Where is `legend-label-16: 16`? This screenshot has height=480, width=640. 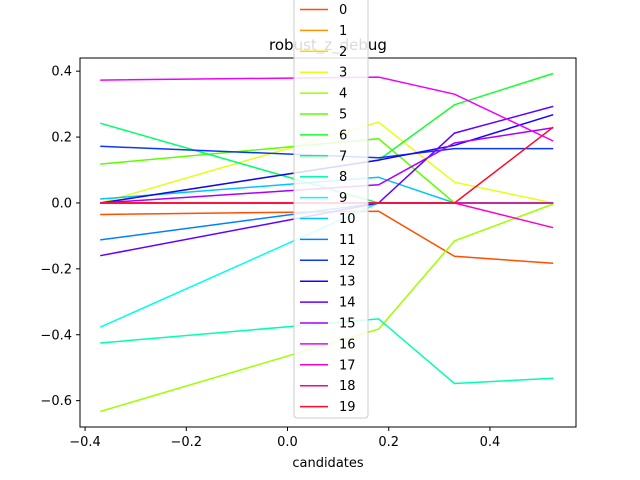
legend-label-16: 16 is located at coordinates (347, 344).